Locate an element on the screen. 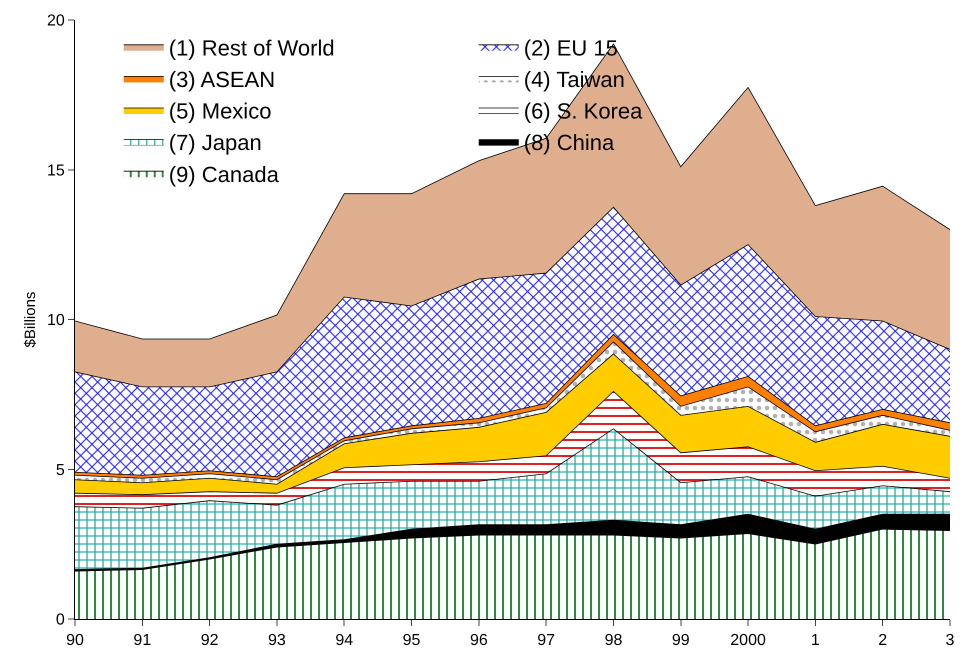  x-tick-label: 94 is located at coordinates (344, 641).